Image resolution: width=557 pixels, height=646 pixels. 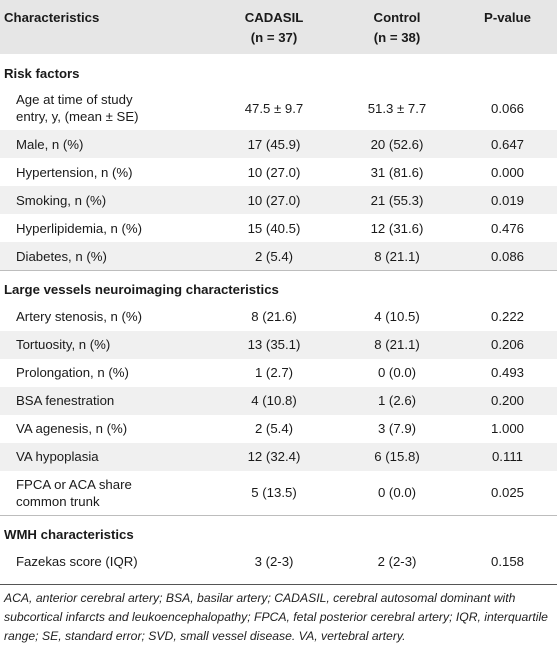 What do you see at coordinates (74, 99) in the screenshot?
I see `row-label: Age at time of study` at bounding box center [74, 99].